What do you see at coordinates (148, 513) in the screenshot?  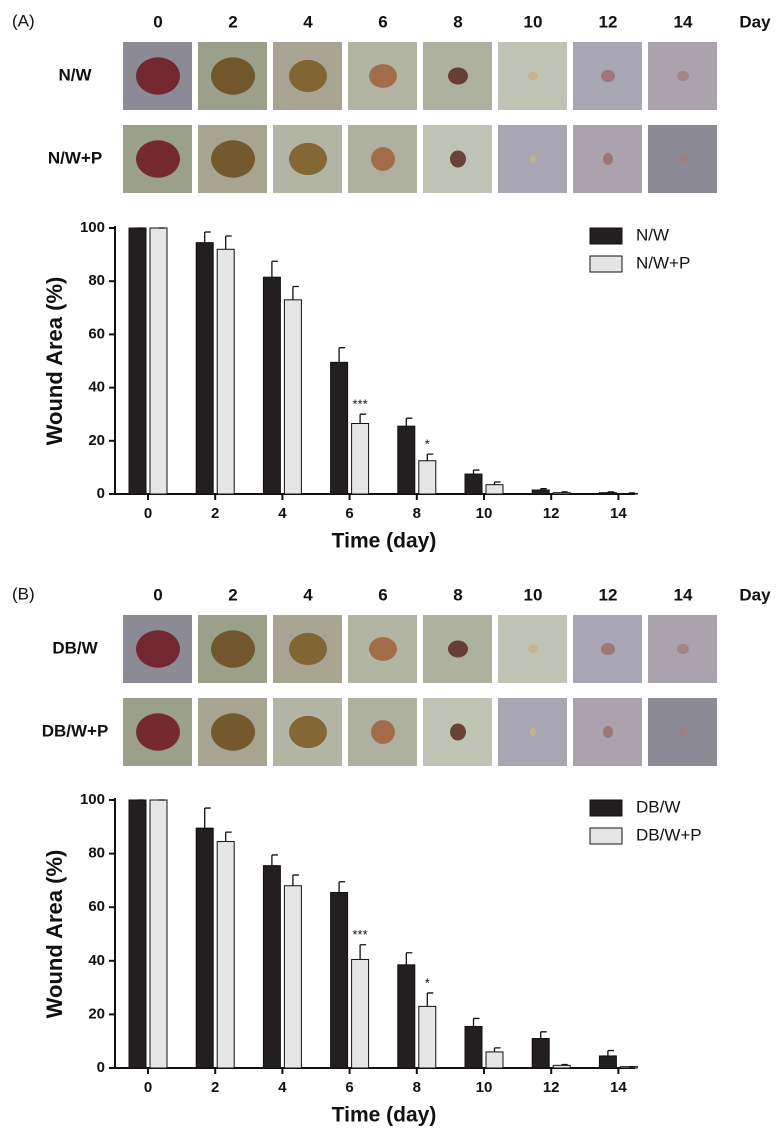 I see `x-tick-label: 0` at bounding box center [148, 513].